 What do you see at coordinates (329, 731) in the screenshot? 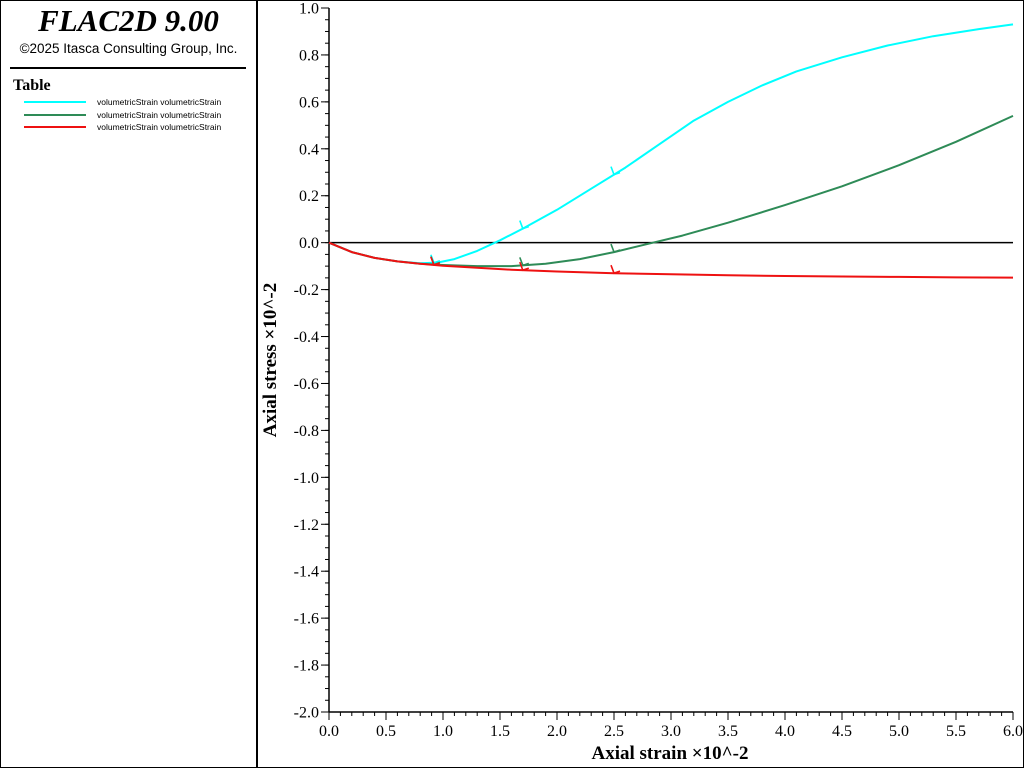
I see `x-tick-label: 0.0` at bounding box center [329, 731].